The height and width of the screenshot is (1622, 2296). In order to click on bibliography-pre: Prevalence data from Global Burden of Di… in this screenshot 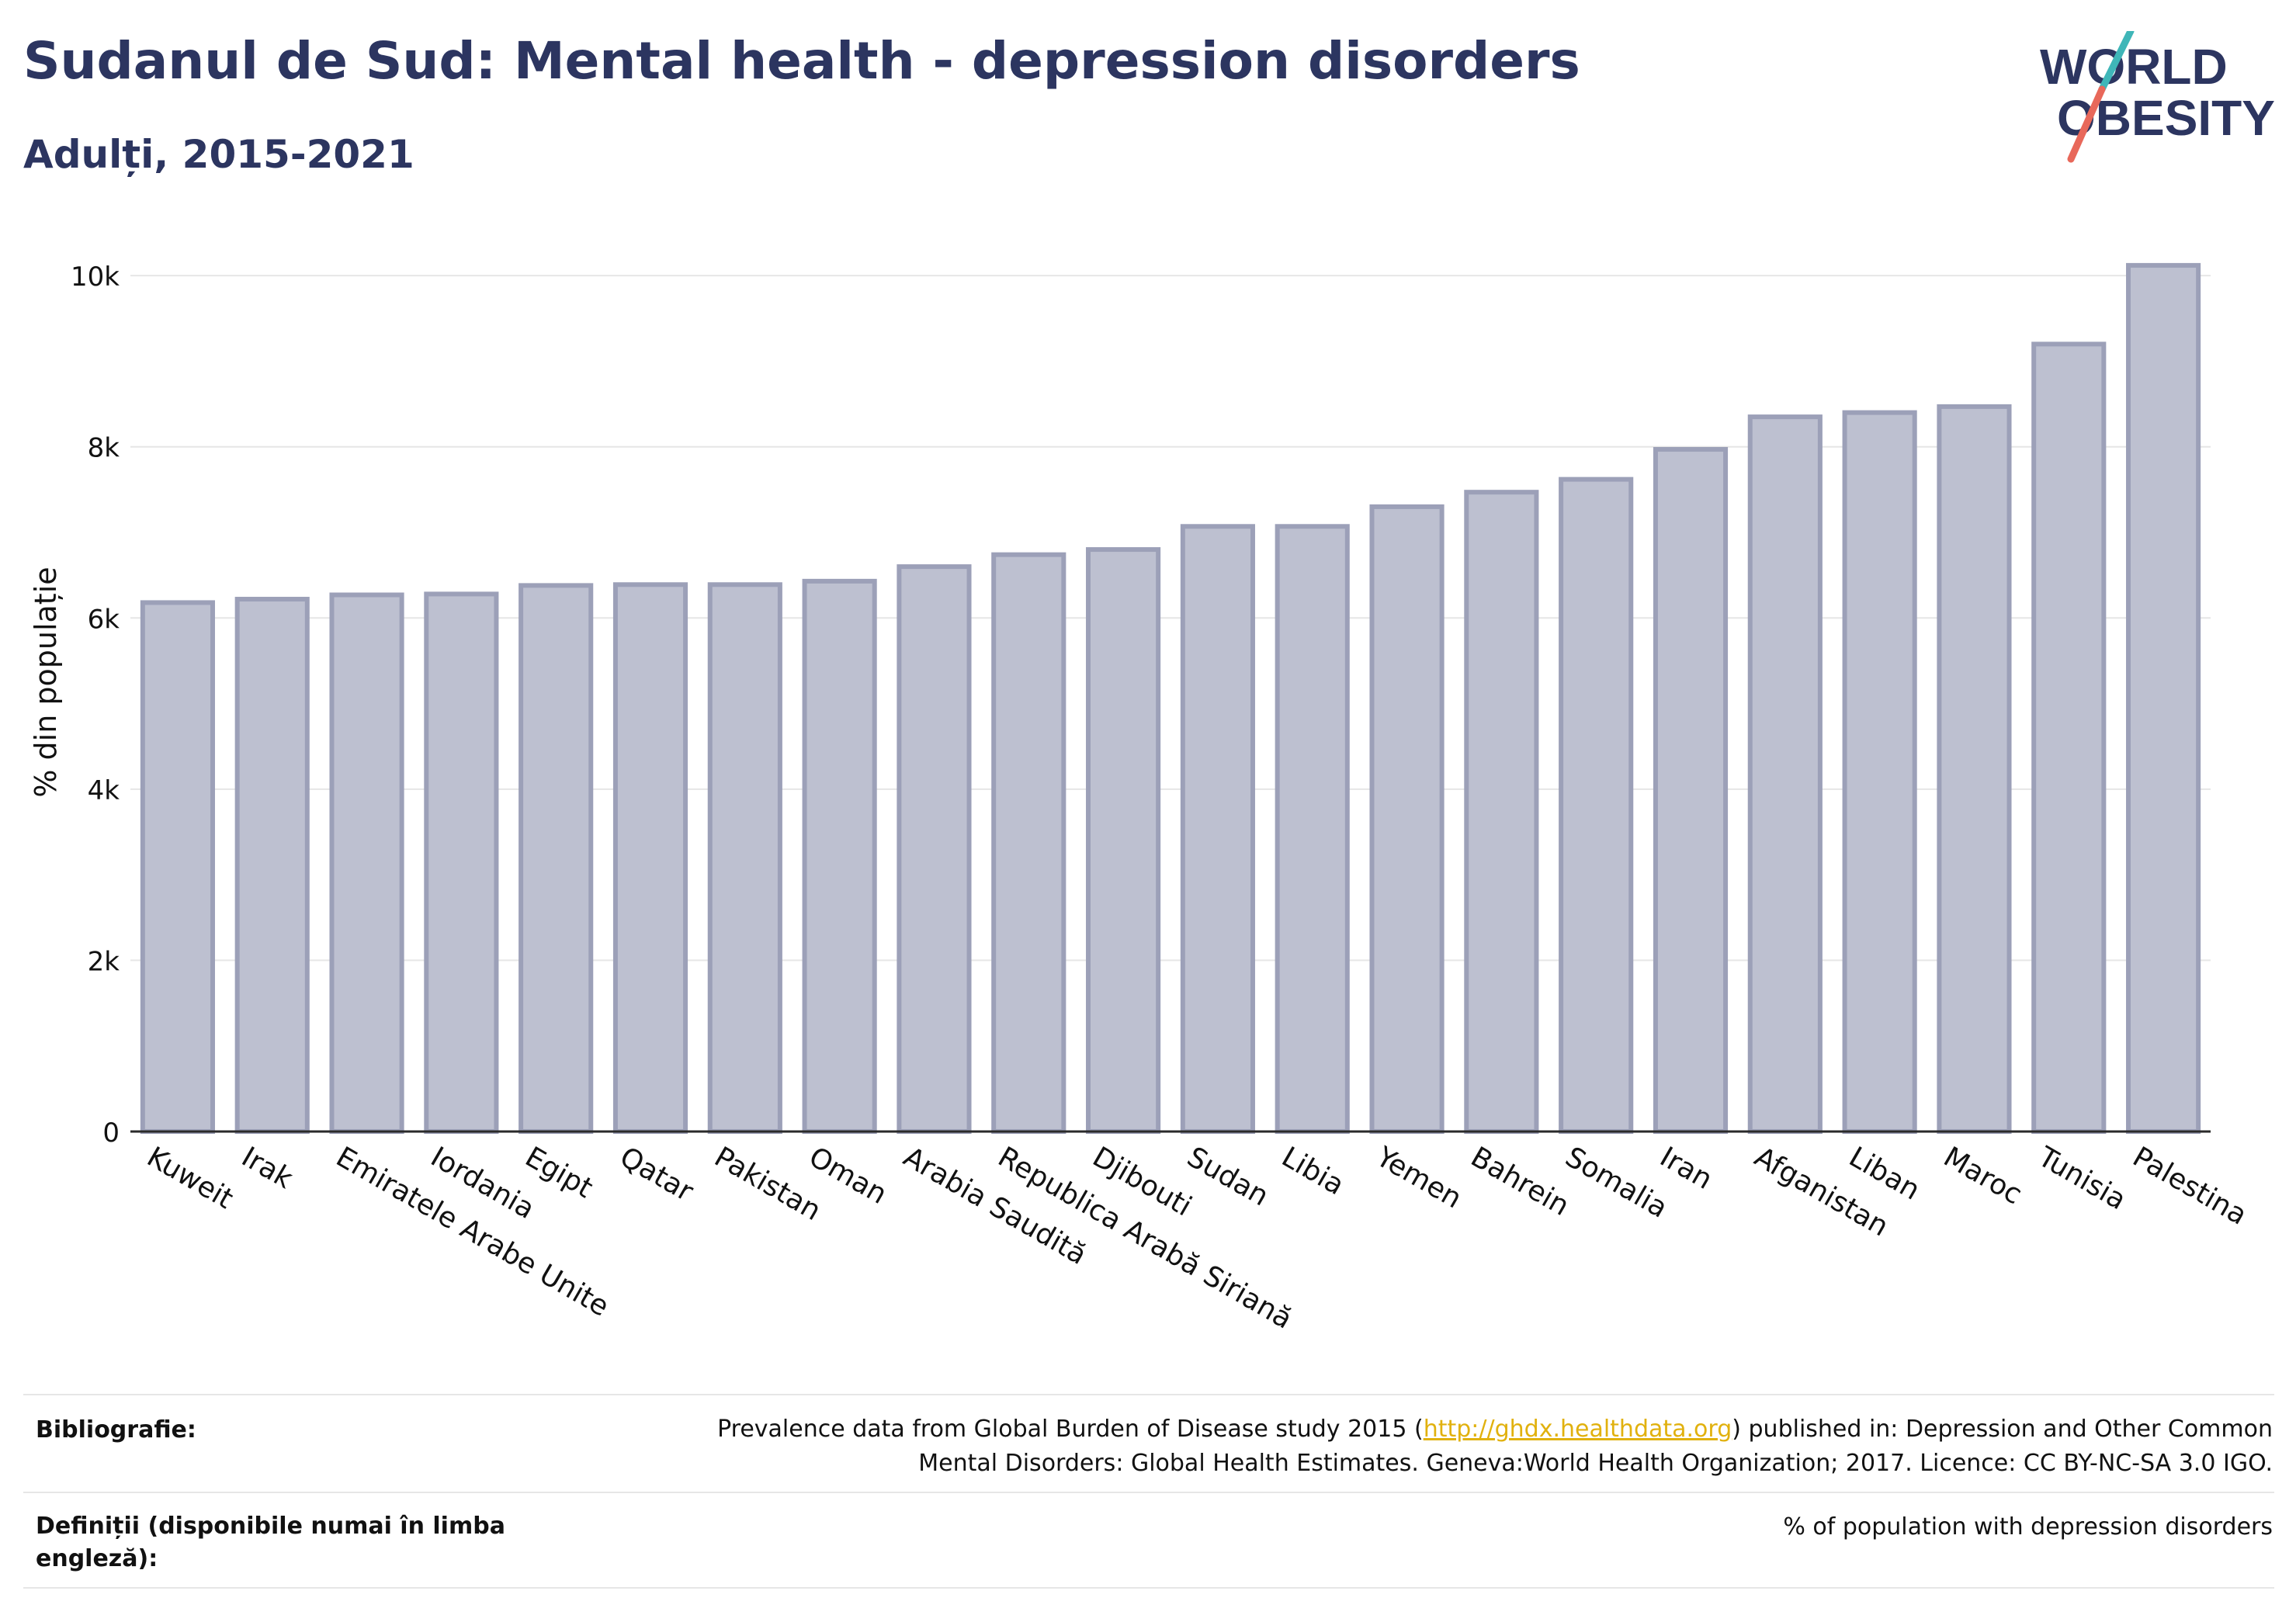, I will do `click(1070, 1429)`.